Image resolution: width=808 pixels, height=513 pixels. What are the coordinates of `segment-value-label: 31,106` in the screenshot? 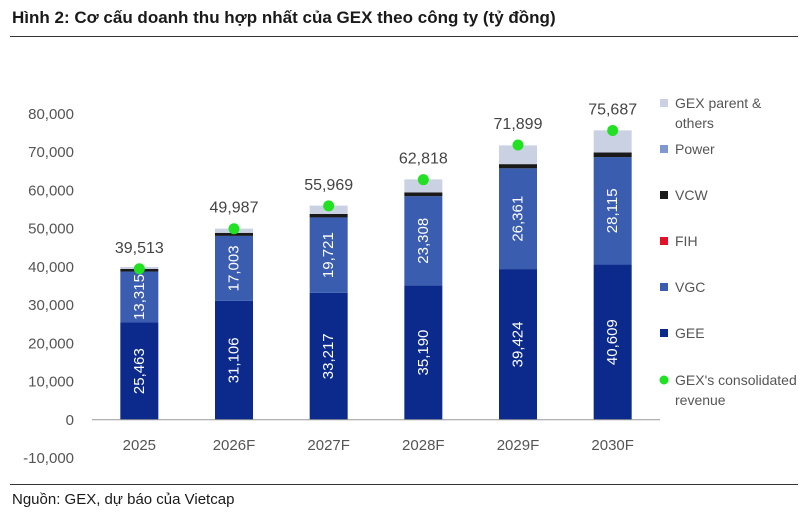 It's located at (234, 360).